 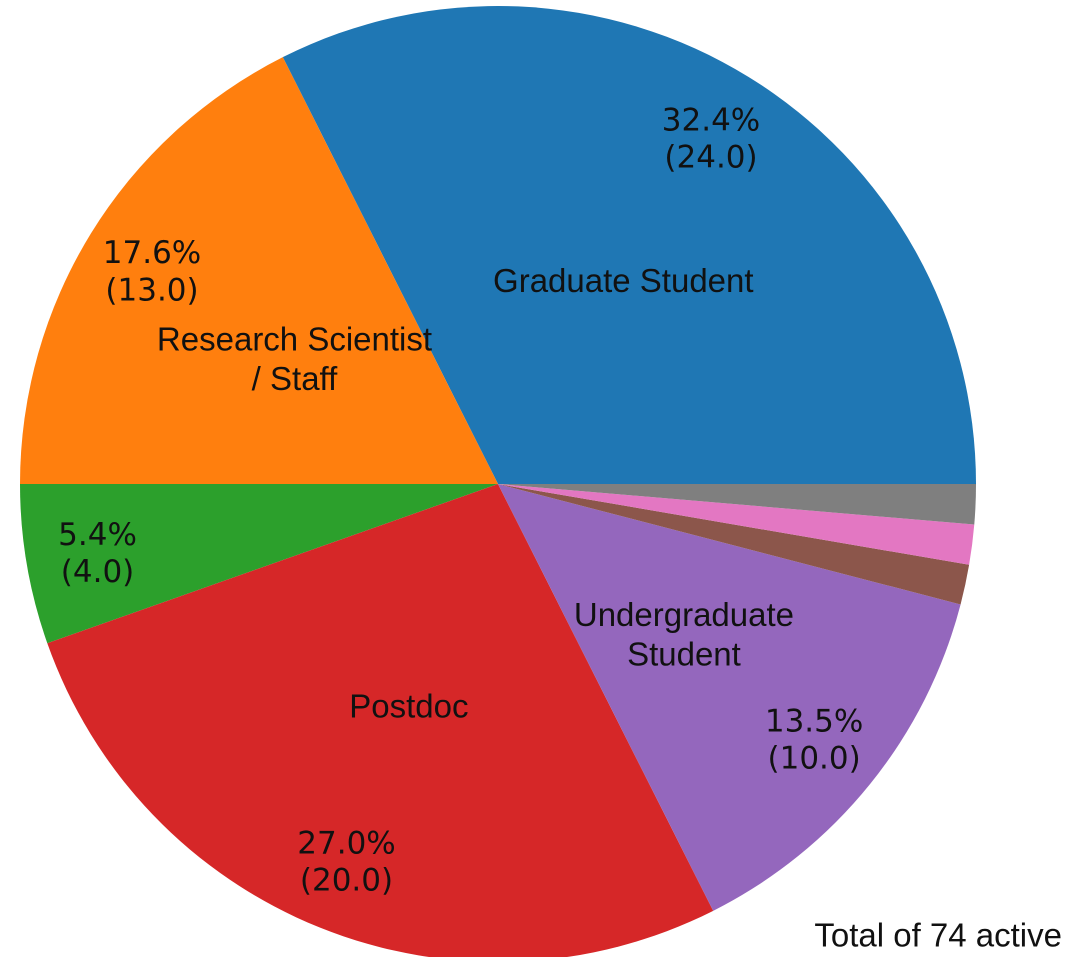 What do you see at coordinates (814, 739) in the screenshot?
I see `value-label: 13.5% (10.0)` at bounding box center [814, 739].